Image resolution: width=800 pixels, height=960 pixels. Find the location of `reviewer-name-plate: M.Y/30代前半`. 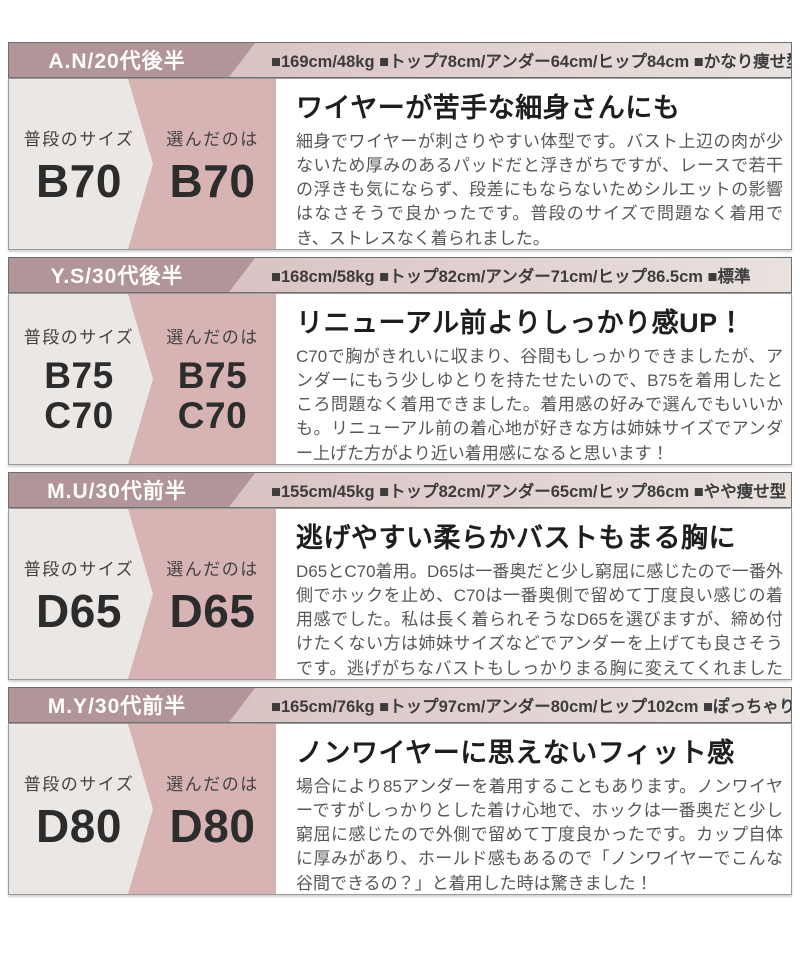

reviewer-name-plate: M.Y/30代前半 is located at coordinates (132, 705).